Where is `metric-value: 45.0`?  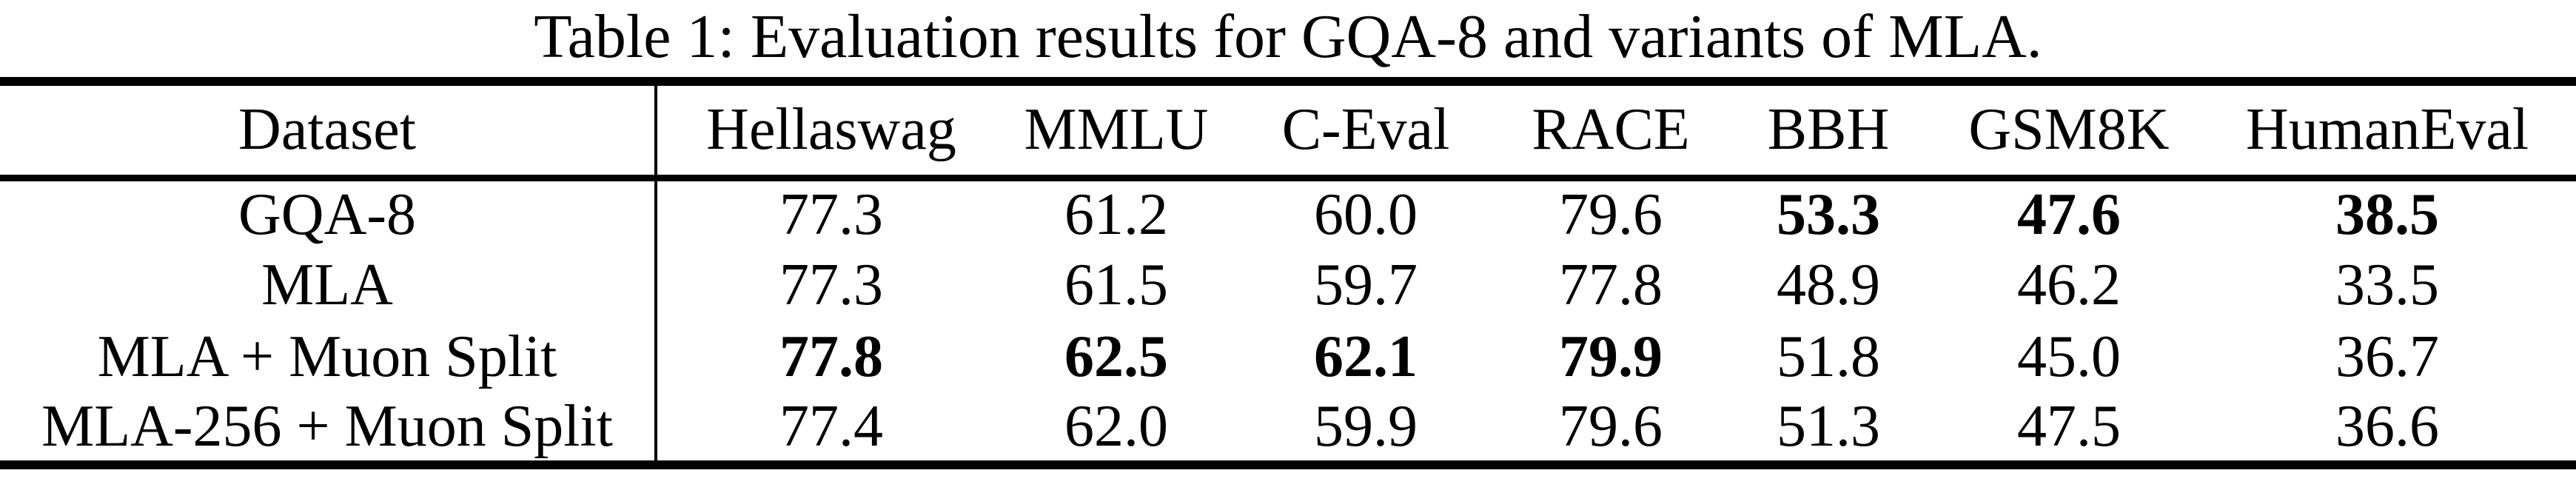 metric-value: 45.0 is located at coordinates (2069, 356).